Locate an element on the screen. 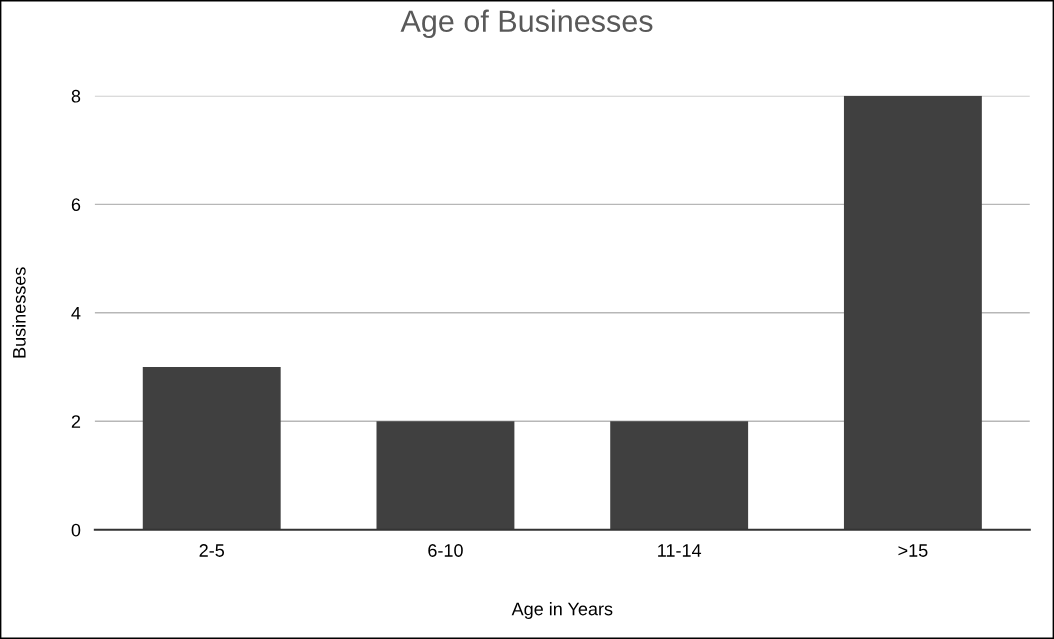  y-tick-label: 8 is located at coordinates (76, 96).